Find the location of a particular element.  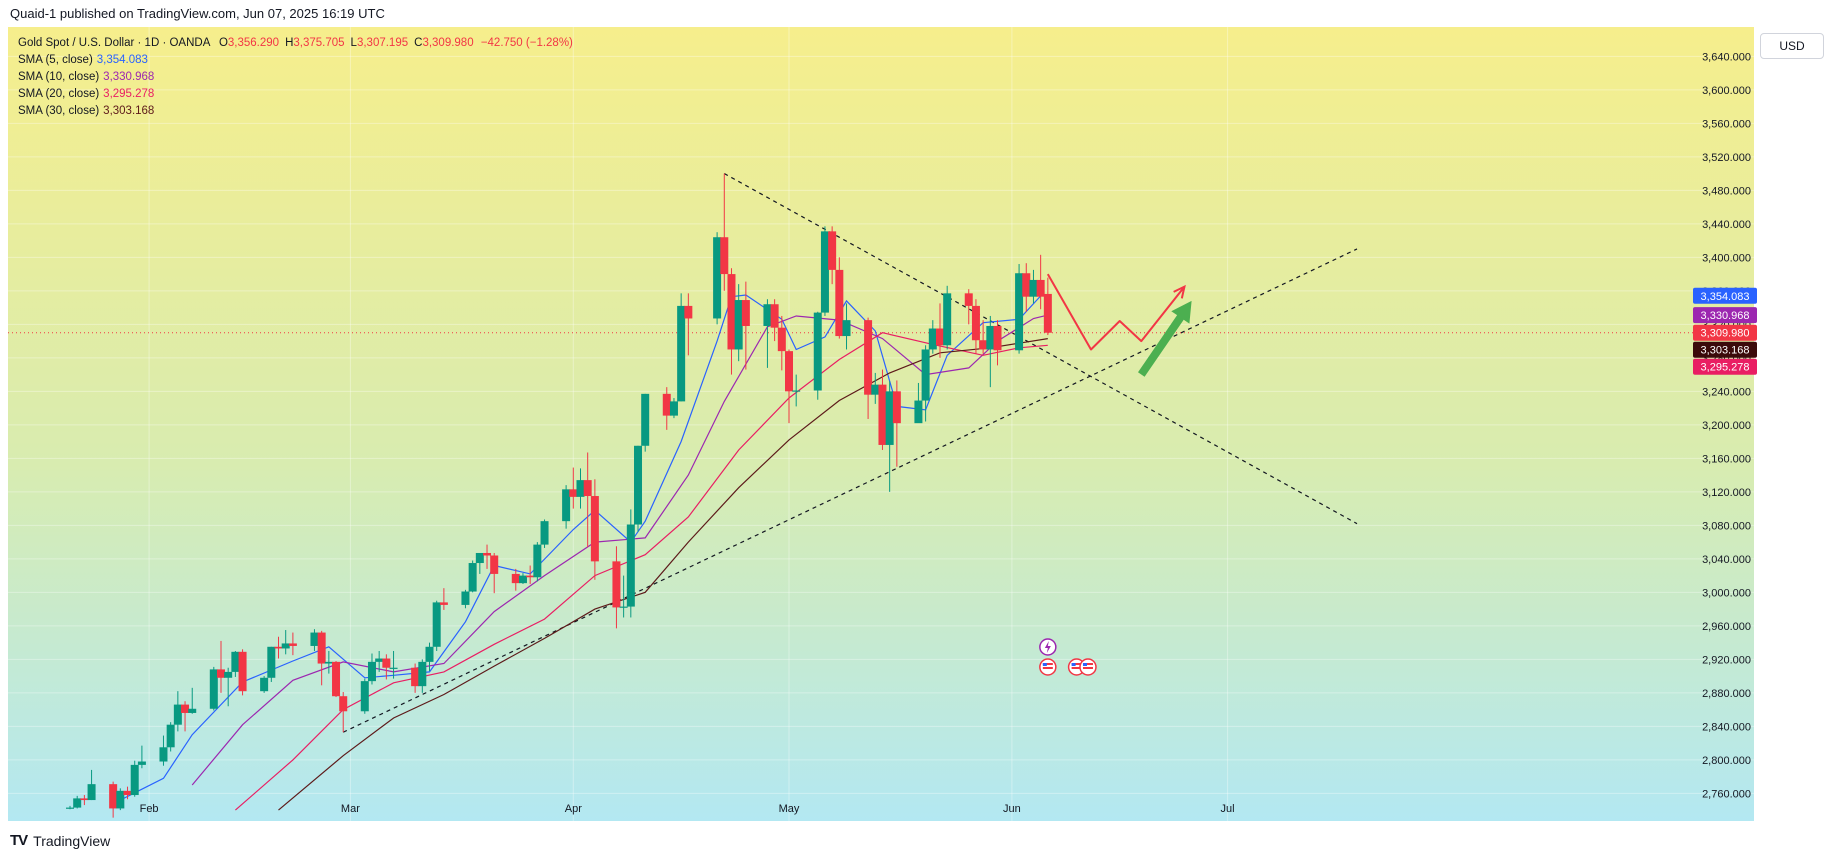

ohlc-item: O3,356.290 is located at coordinates (249, 43).